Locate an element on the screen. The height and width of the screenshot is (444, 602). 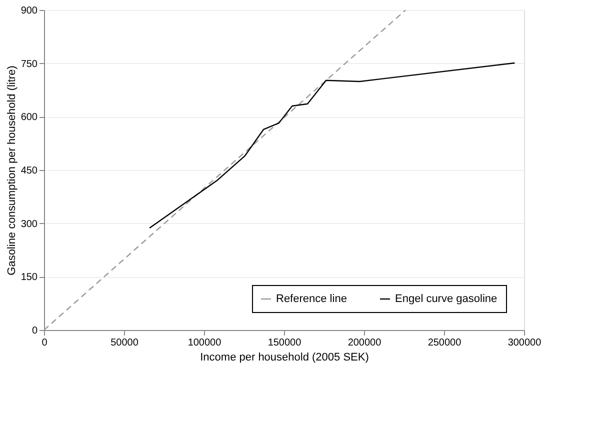
legend-label: Reference line is located at coordinates (311, 299).